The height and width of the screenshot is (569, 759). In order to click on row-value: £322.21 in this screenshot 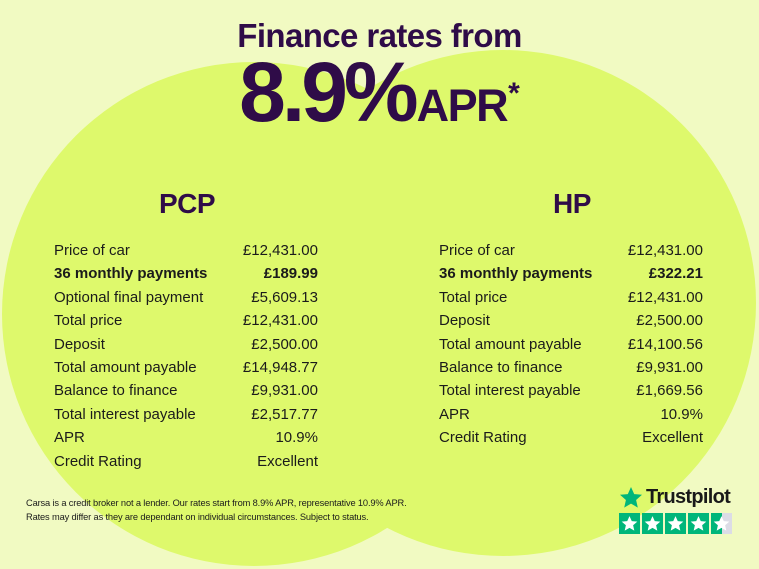, I will do `click(675, 274)`.